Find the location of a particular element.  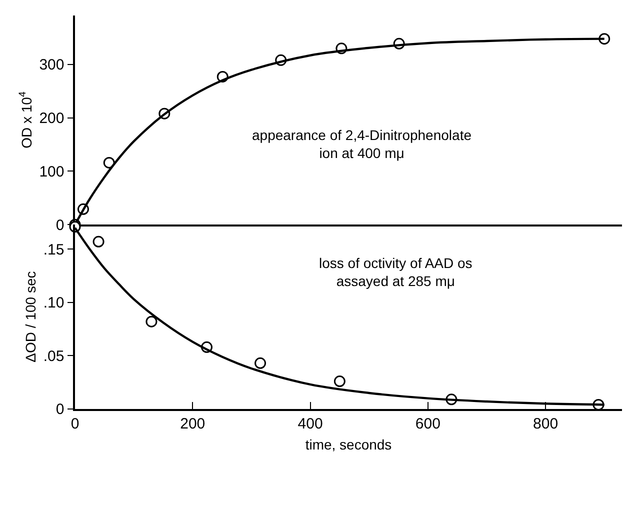

x-tick-label: 200 is located at coordinates (193, 424).